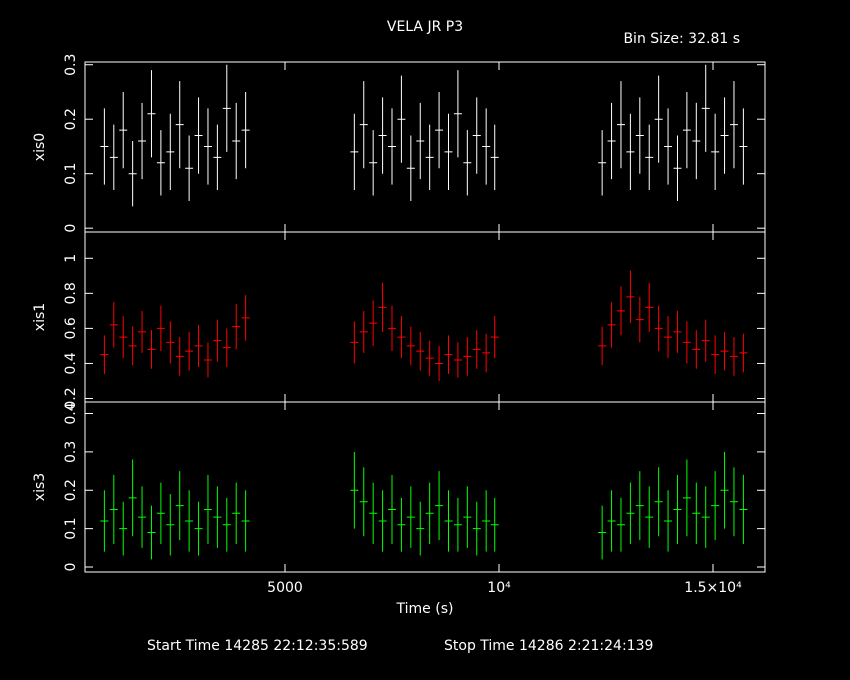 The height and width of the screenshot is (680, 850). What do you see at coordinates (71, 258) in the screenshot?
I see `y-tick-label: 1` at bounding box center [71, 258].